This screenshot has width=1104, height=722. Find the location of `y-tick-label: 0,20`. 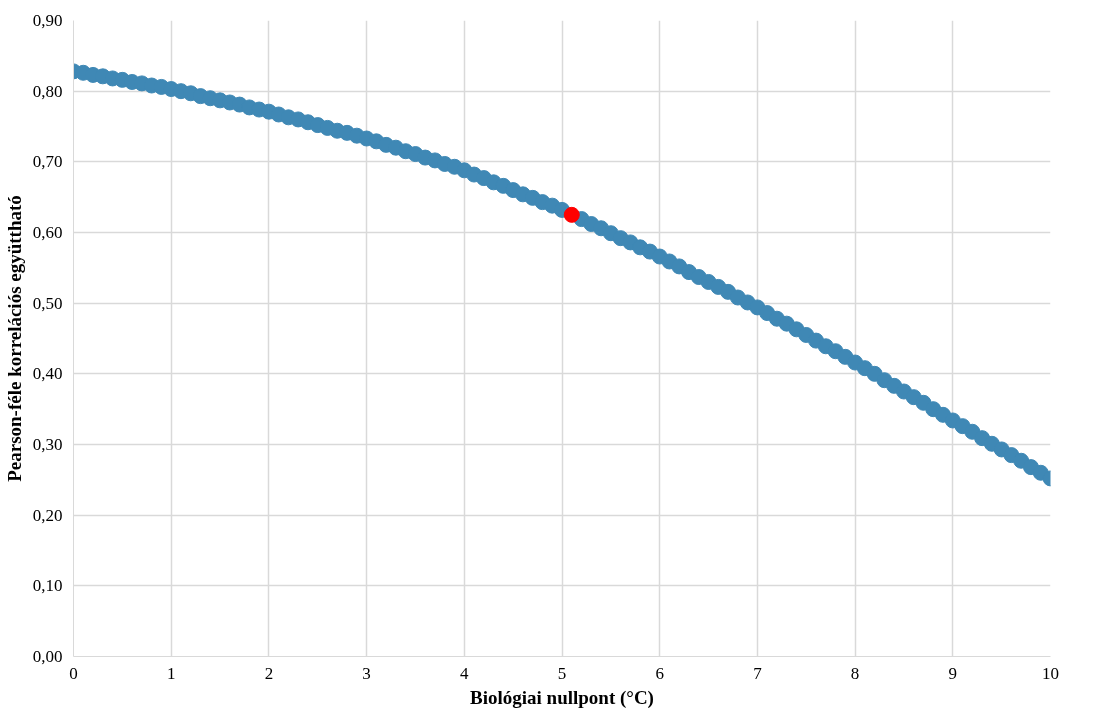

y-tick-label: 0,20 is located at coordinates (47, 515).